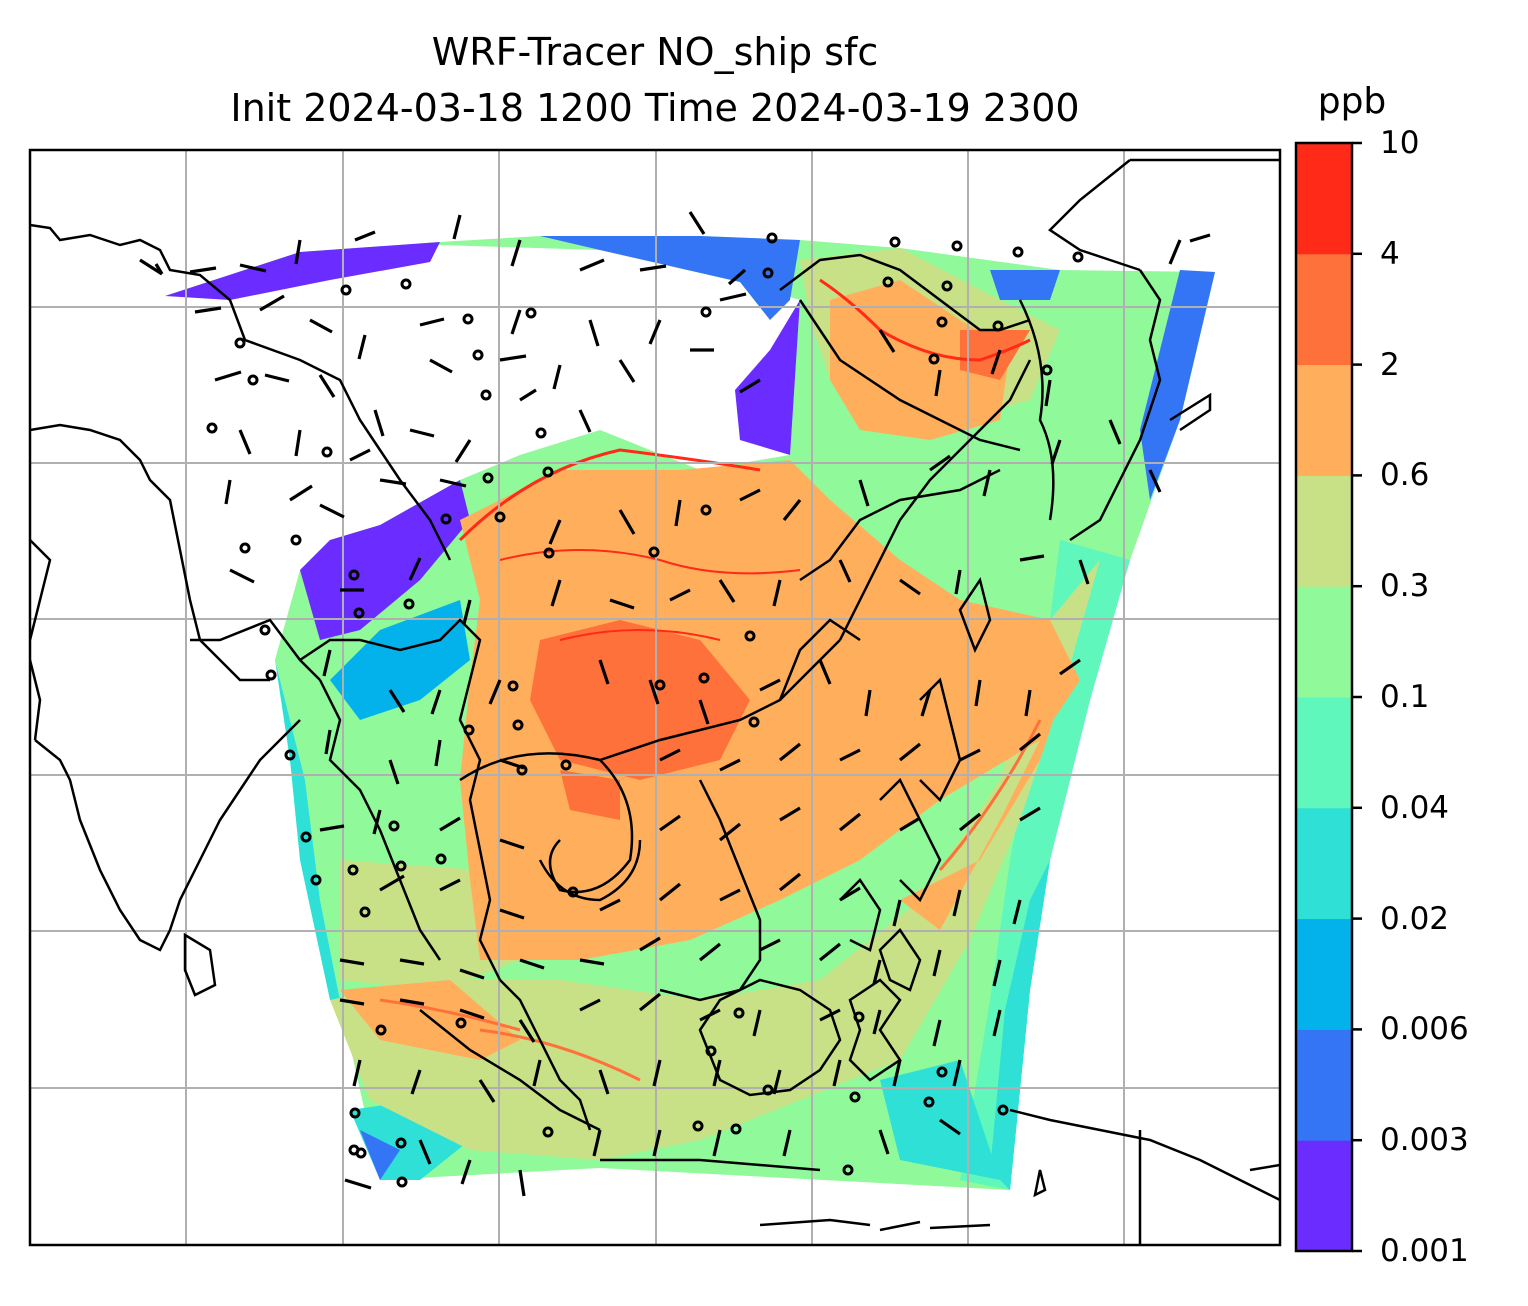 This screenshot has height=1306, width=1528. I want to click on colorbar-tick-label: 0.04, so click(1415, 807).